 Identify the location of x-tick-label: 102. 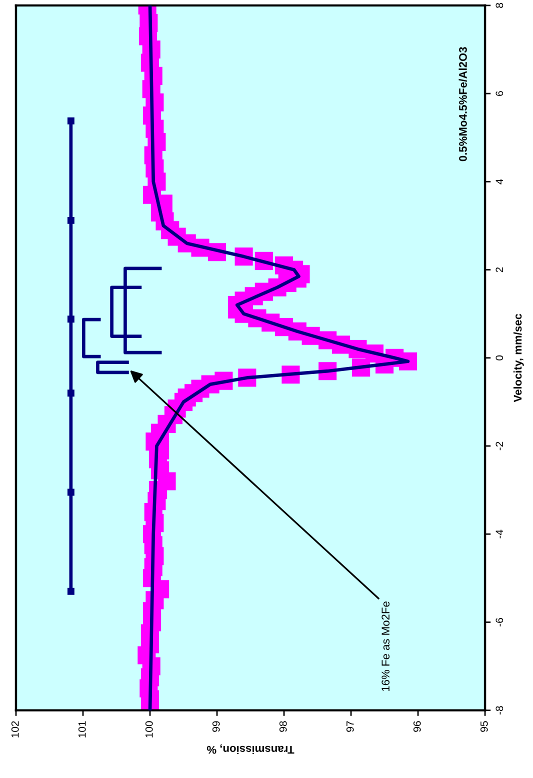
(15, 729).